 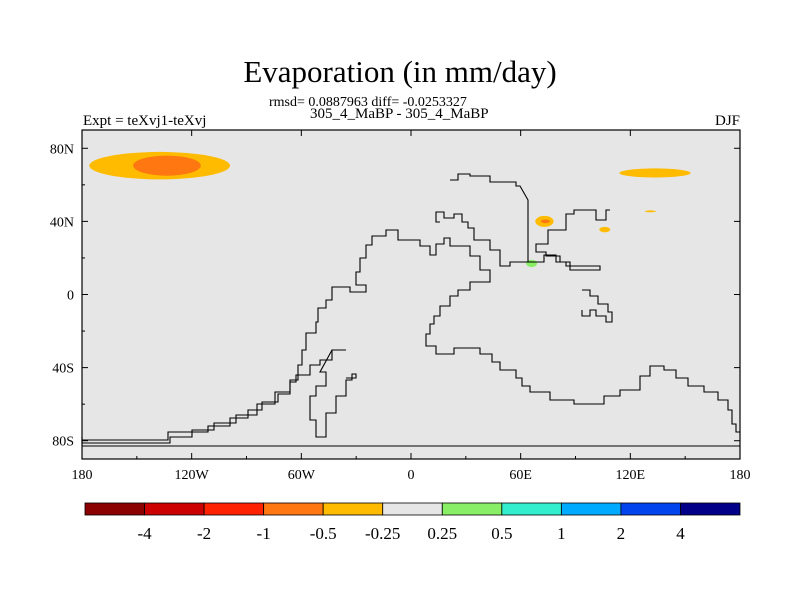 What do you see at coordinates (144, 533) in the screenshot?
I see `colorbar-label-0: -4` at bounding box center [144, 533].